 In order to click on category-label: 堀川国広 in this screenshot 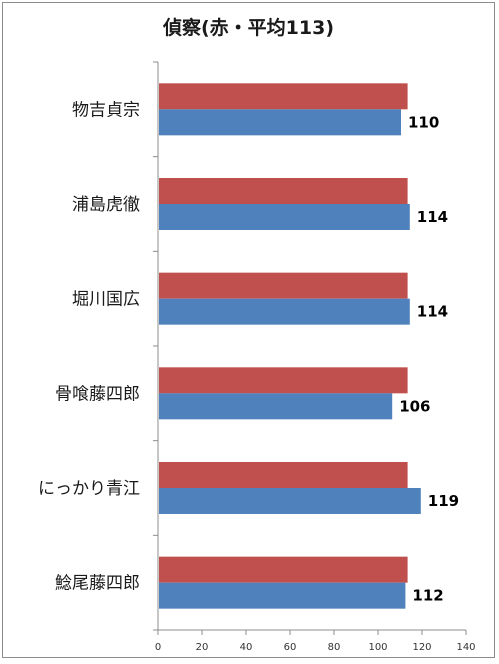, I will do `click(106, 300)`.